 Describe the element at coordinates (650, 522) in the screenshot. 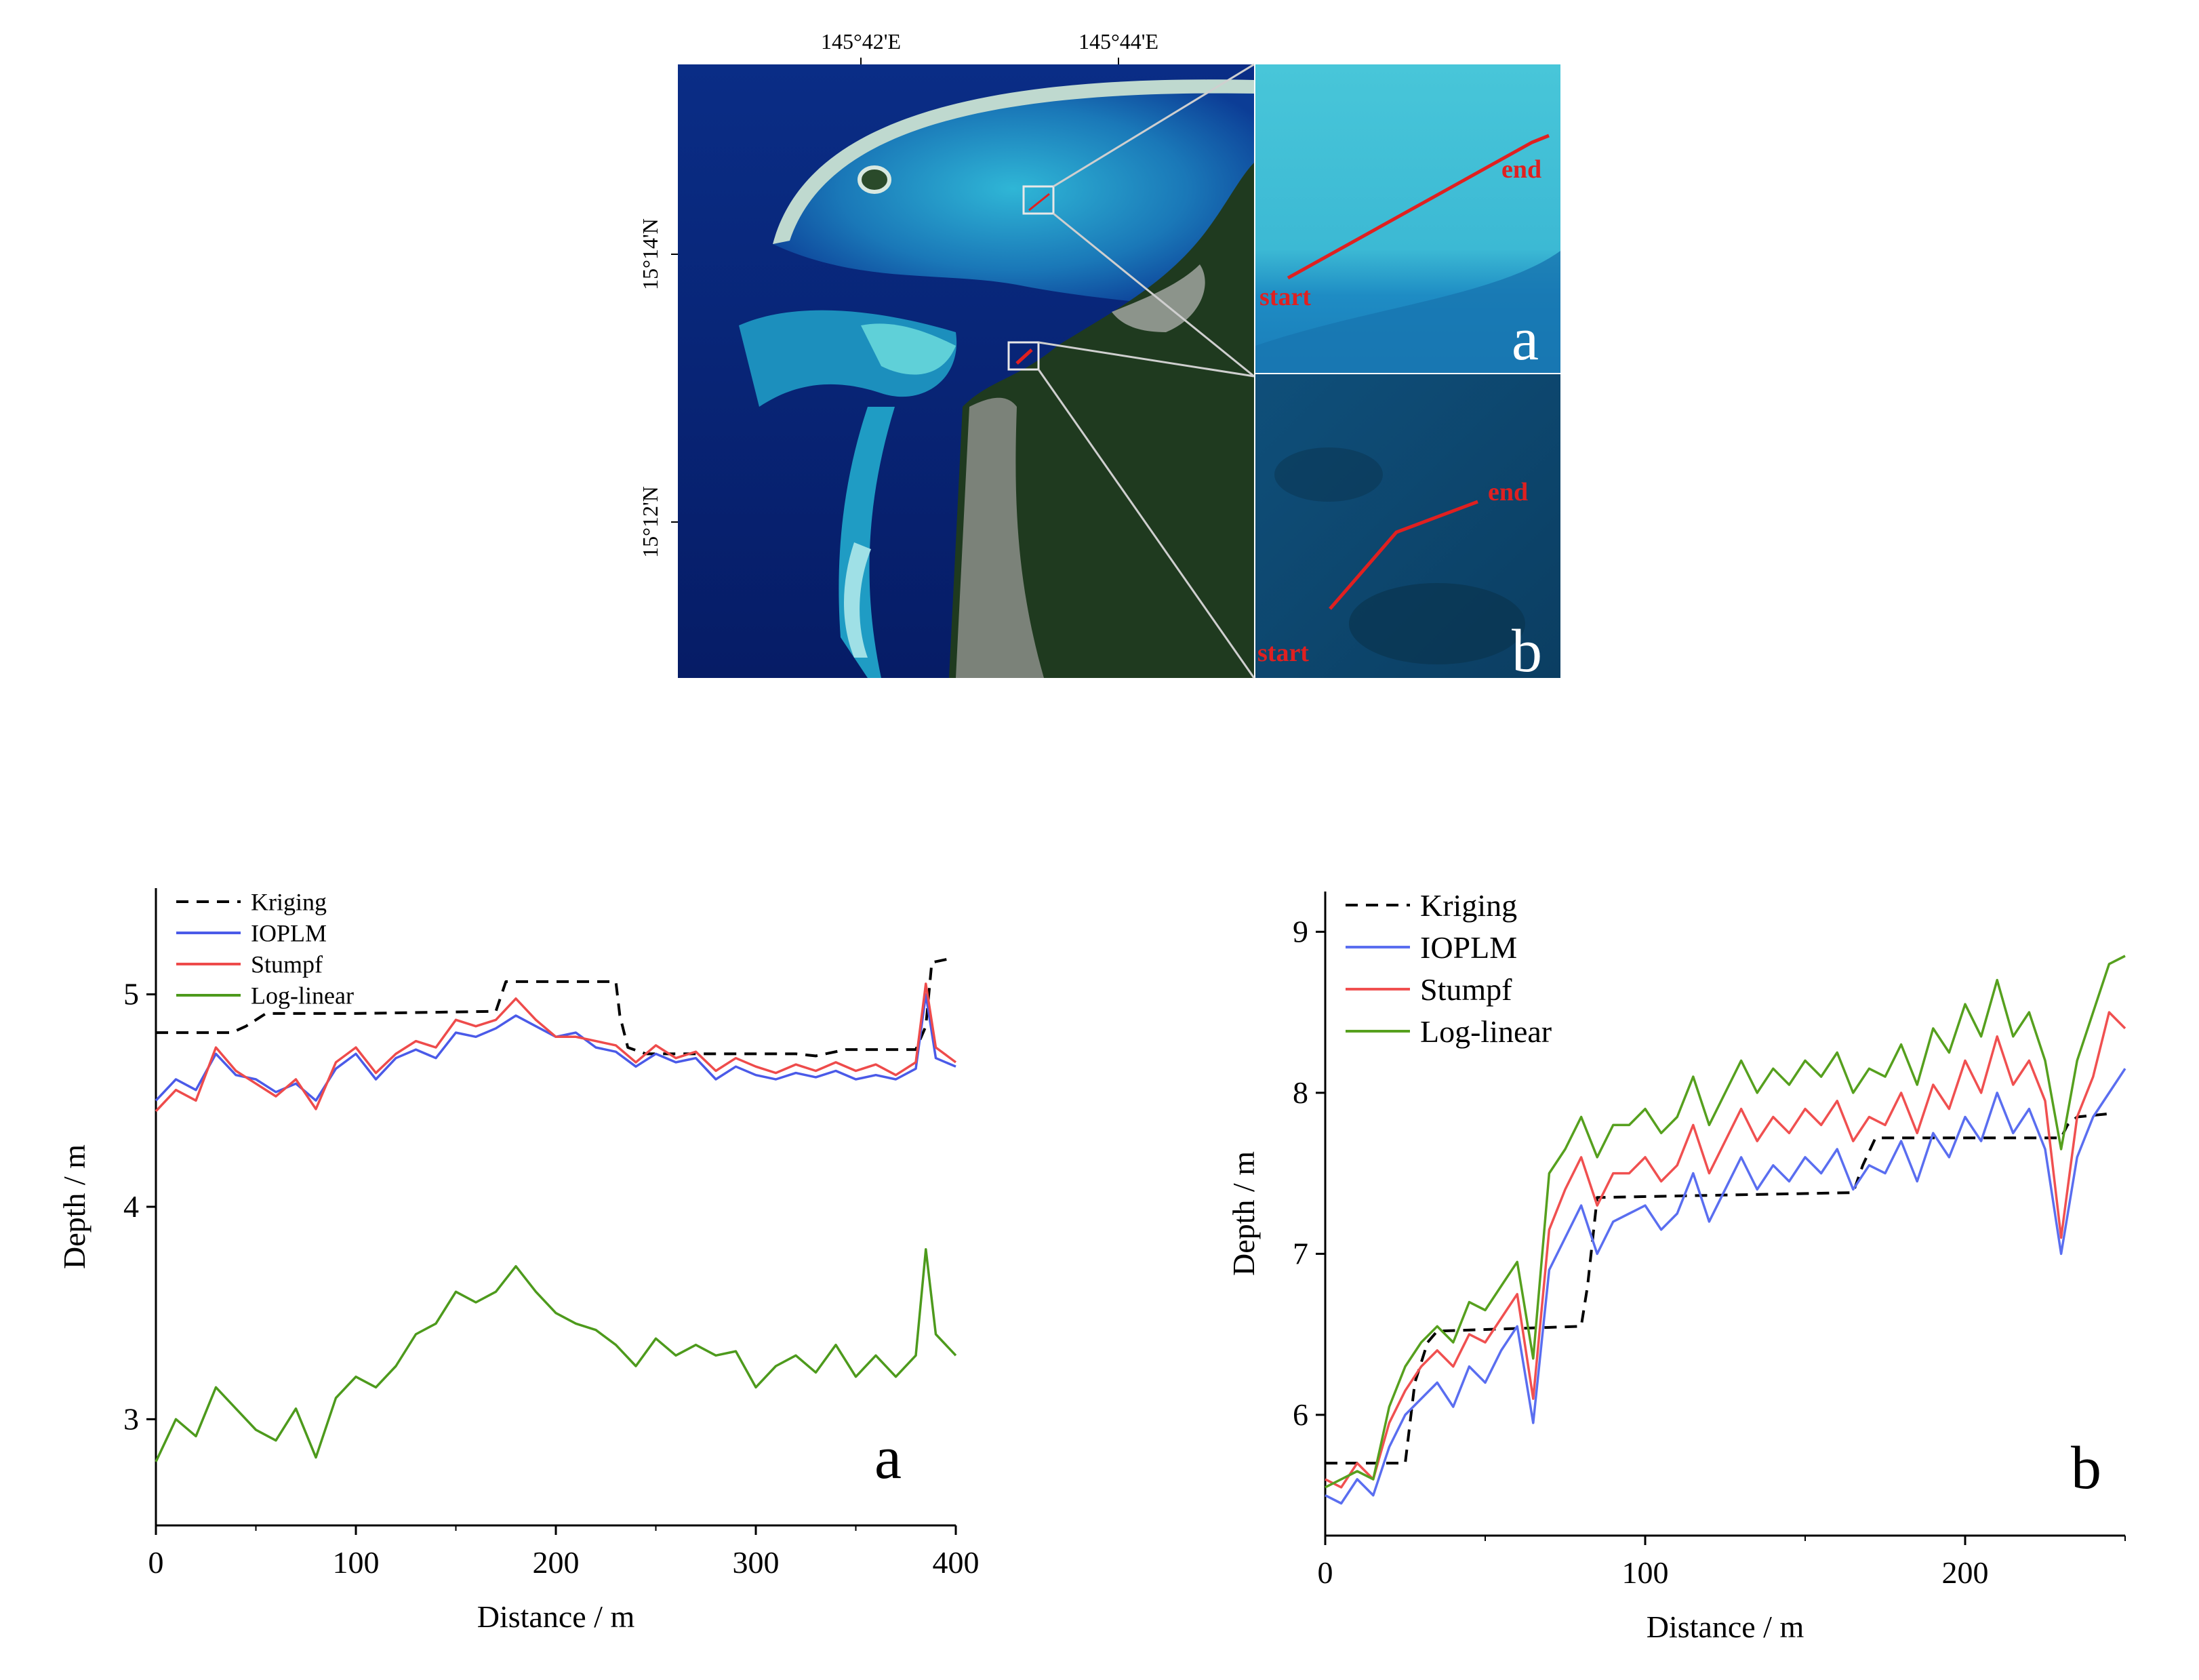

I see `lat-label-2: 15°12'N` at that location.